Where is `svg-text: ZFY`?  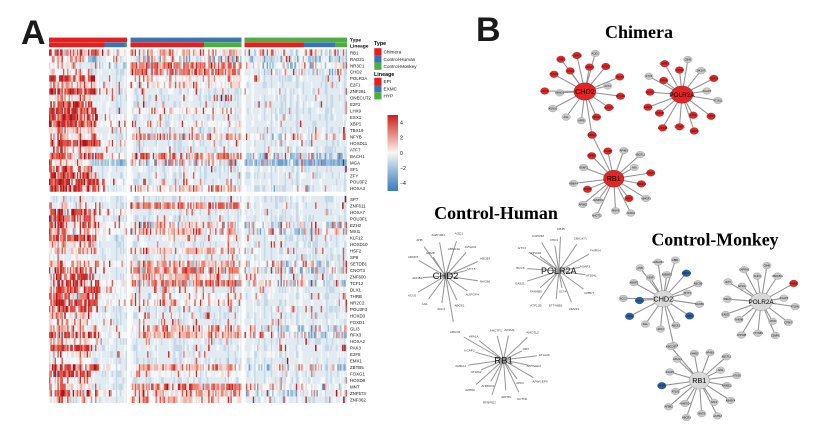 svg-text: ZFY is located at coordinates (354, 175).